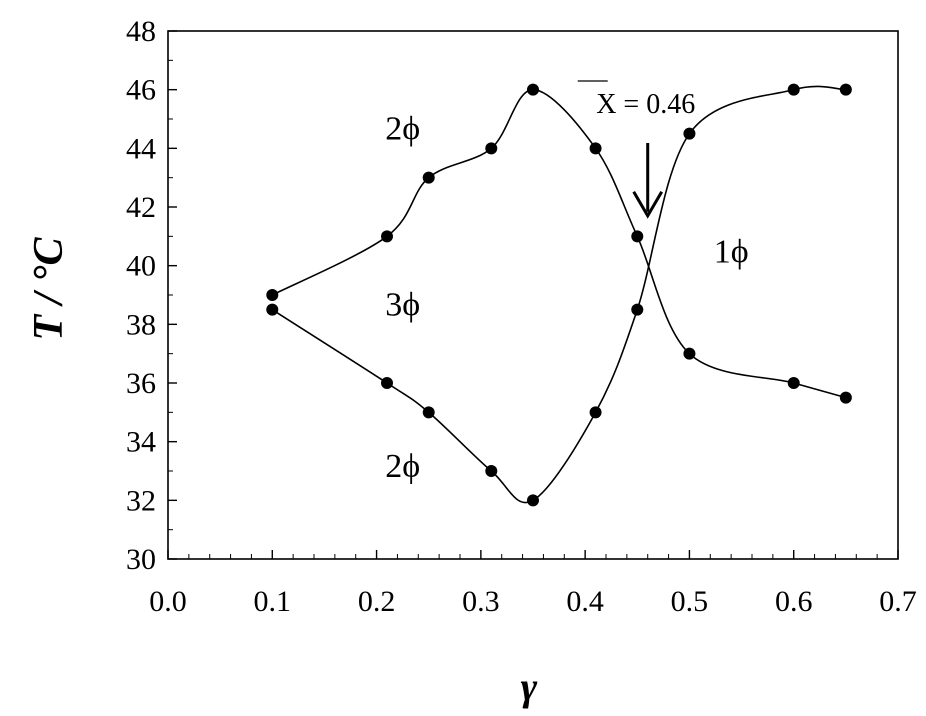 This screenshot has height=716, width=926. Describe the element at coordinates (585, 601) in the screenshot. I see `x-tick-label: 0.4` at that location.